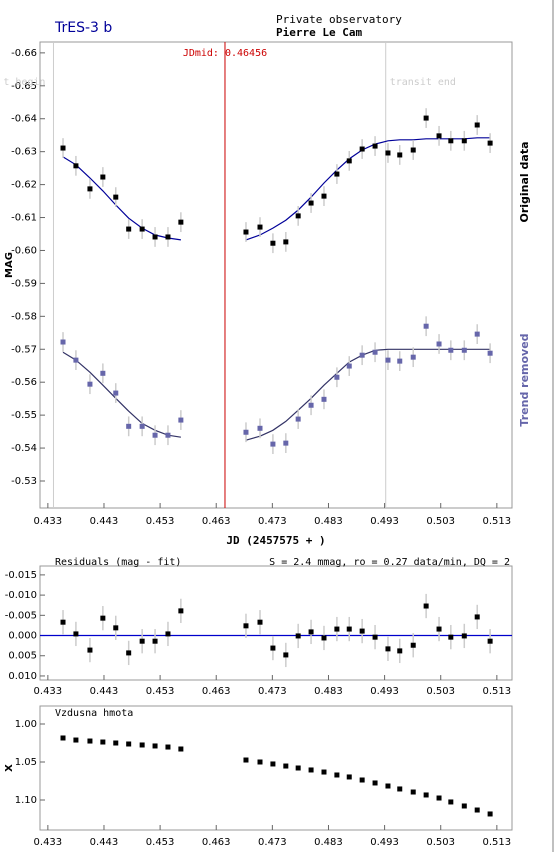 The image size is (555, 852). Describe the element at coordinates (24, 349) in the screenshot. I see `y-tick-label: -0.57` at that location.